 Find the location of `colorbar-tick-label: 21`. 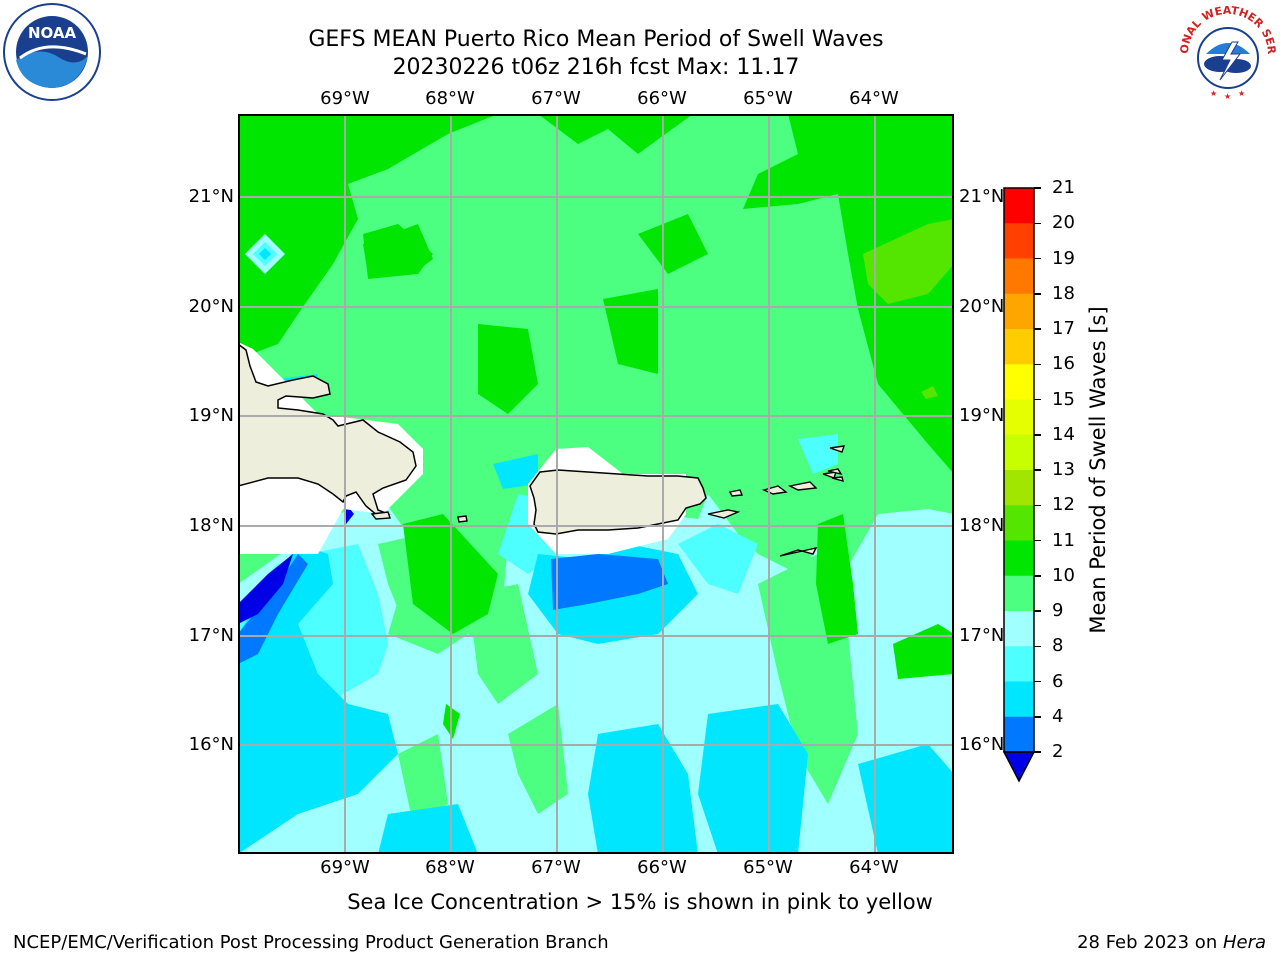

colorbar-tick-label: 21 is located at coordinates (1063, 187).